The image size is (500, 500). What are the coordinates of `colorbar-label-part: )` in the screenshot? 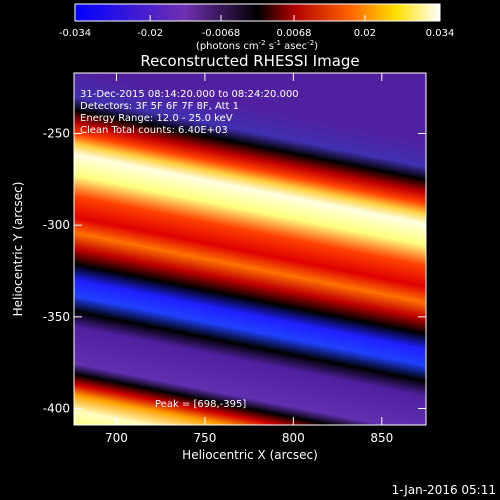 It's located at (316, 46).